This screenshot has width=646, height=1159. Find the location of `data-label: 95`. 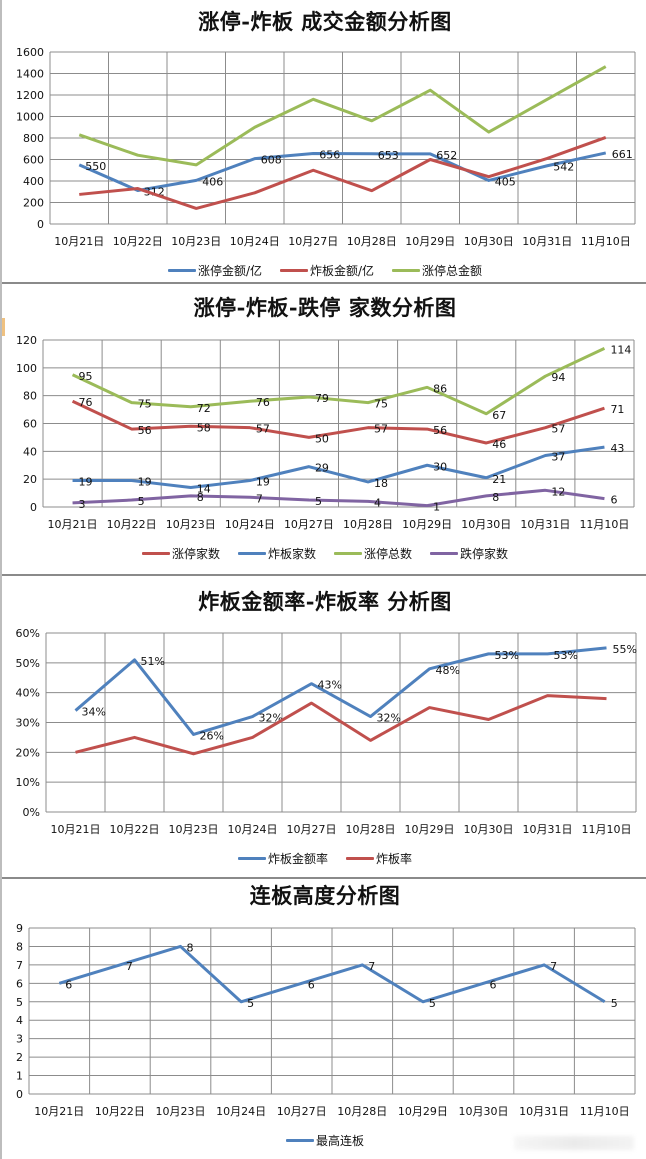

data-label: 95 is located at coordinates (86, 376).